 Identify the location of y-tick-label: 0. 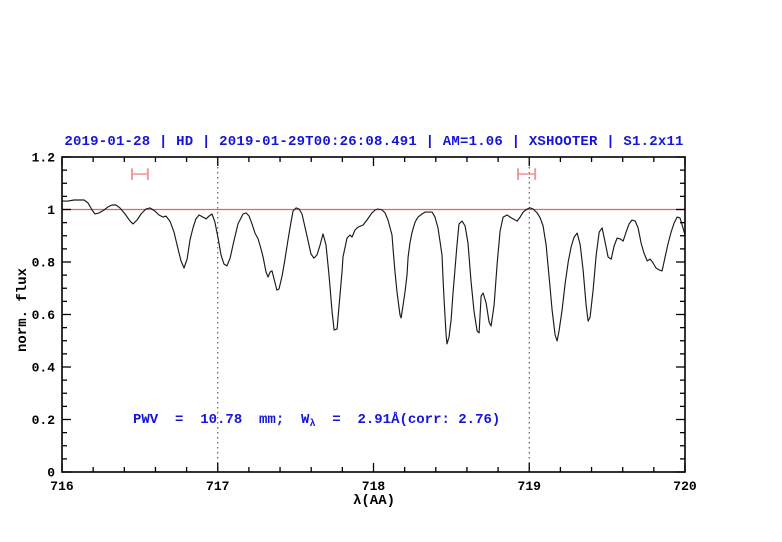
(51, 473).